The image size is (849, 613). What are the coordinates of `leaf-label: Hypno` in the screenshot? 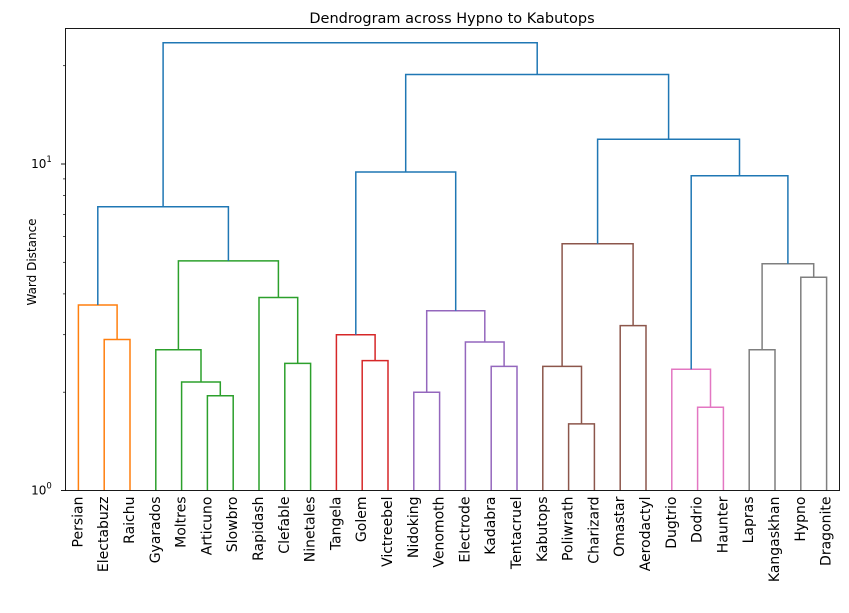 It's located at (801, 519).